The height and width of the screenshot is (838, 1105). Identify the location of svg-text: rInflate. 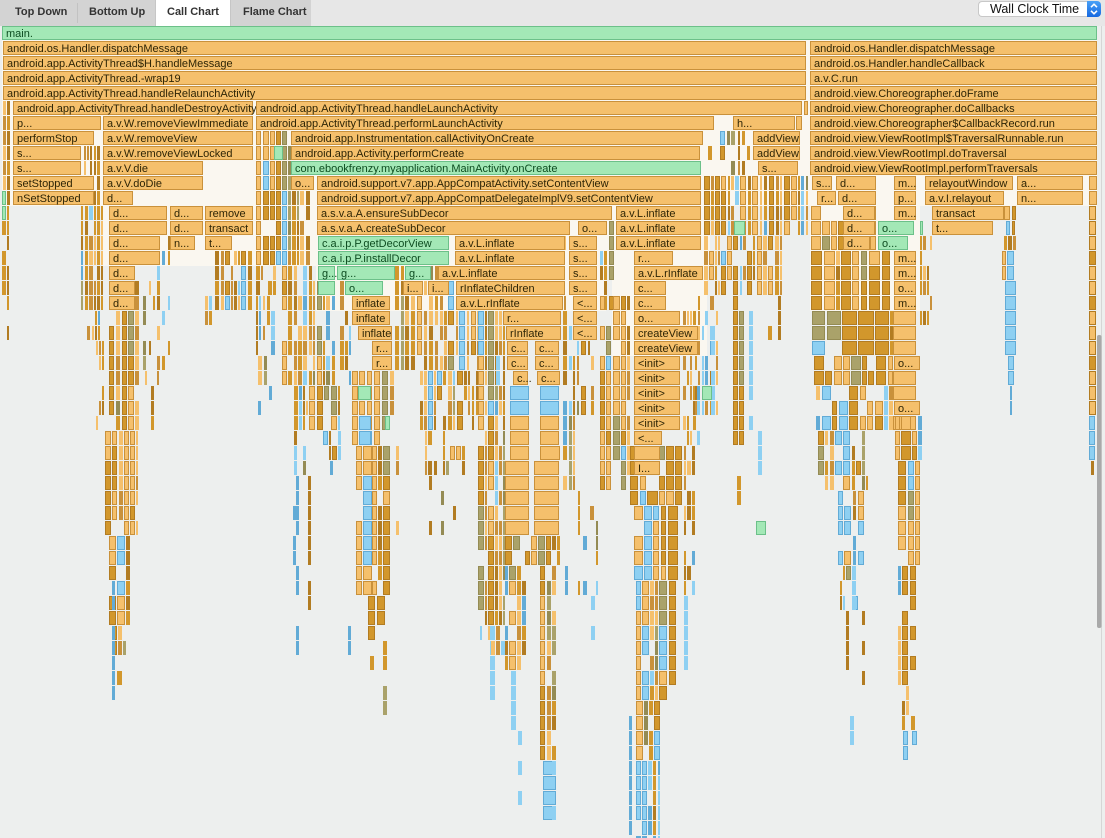
(527, 334).